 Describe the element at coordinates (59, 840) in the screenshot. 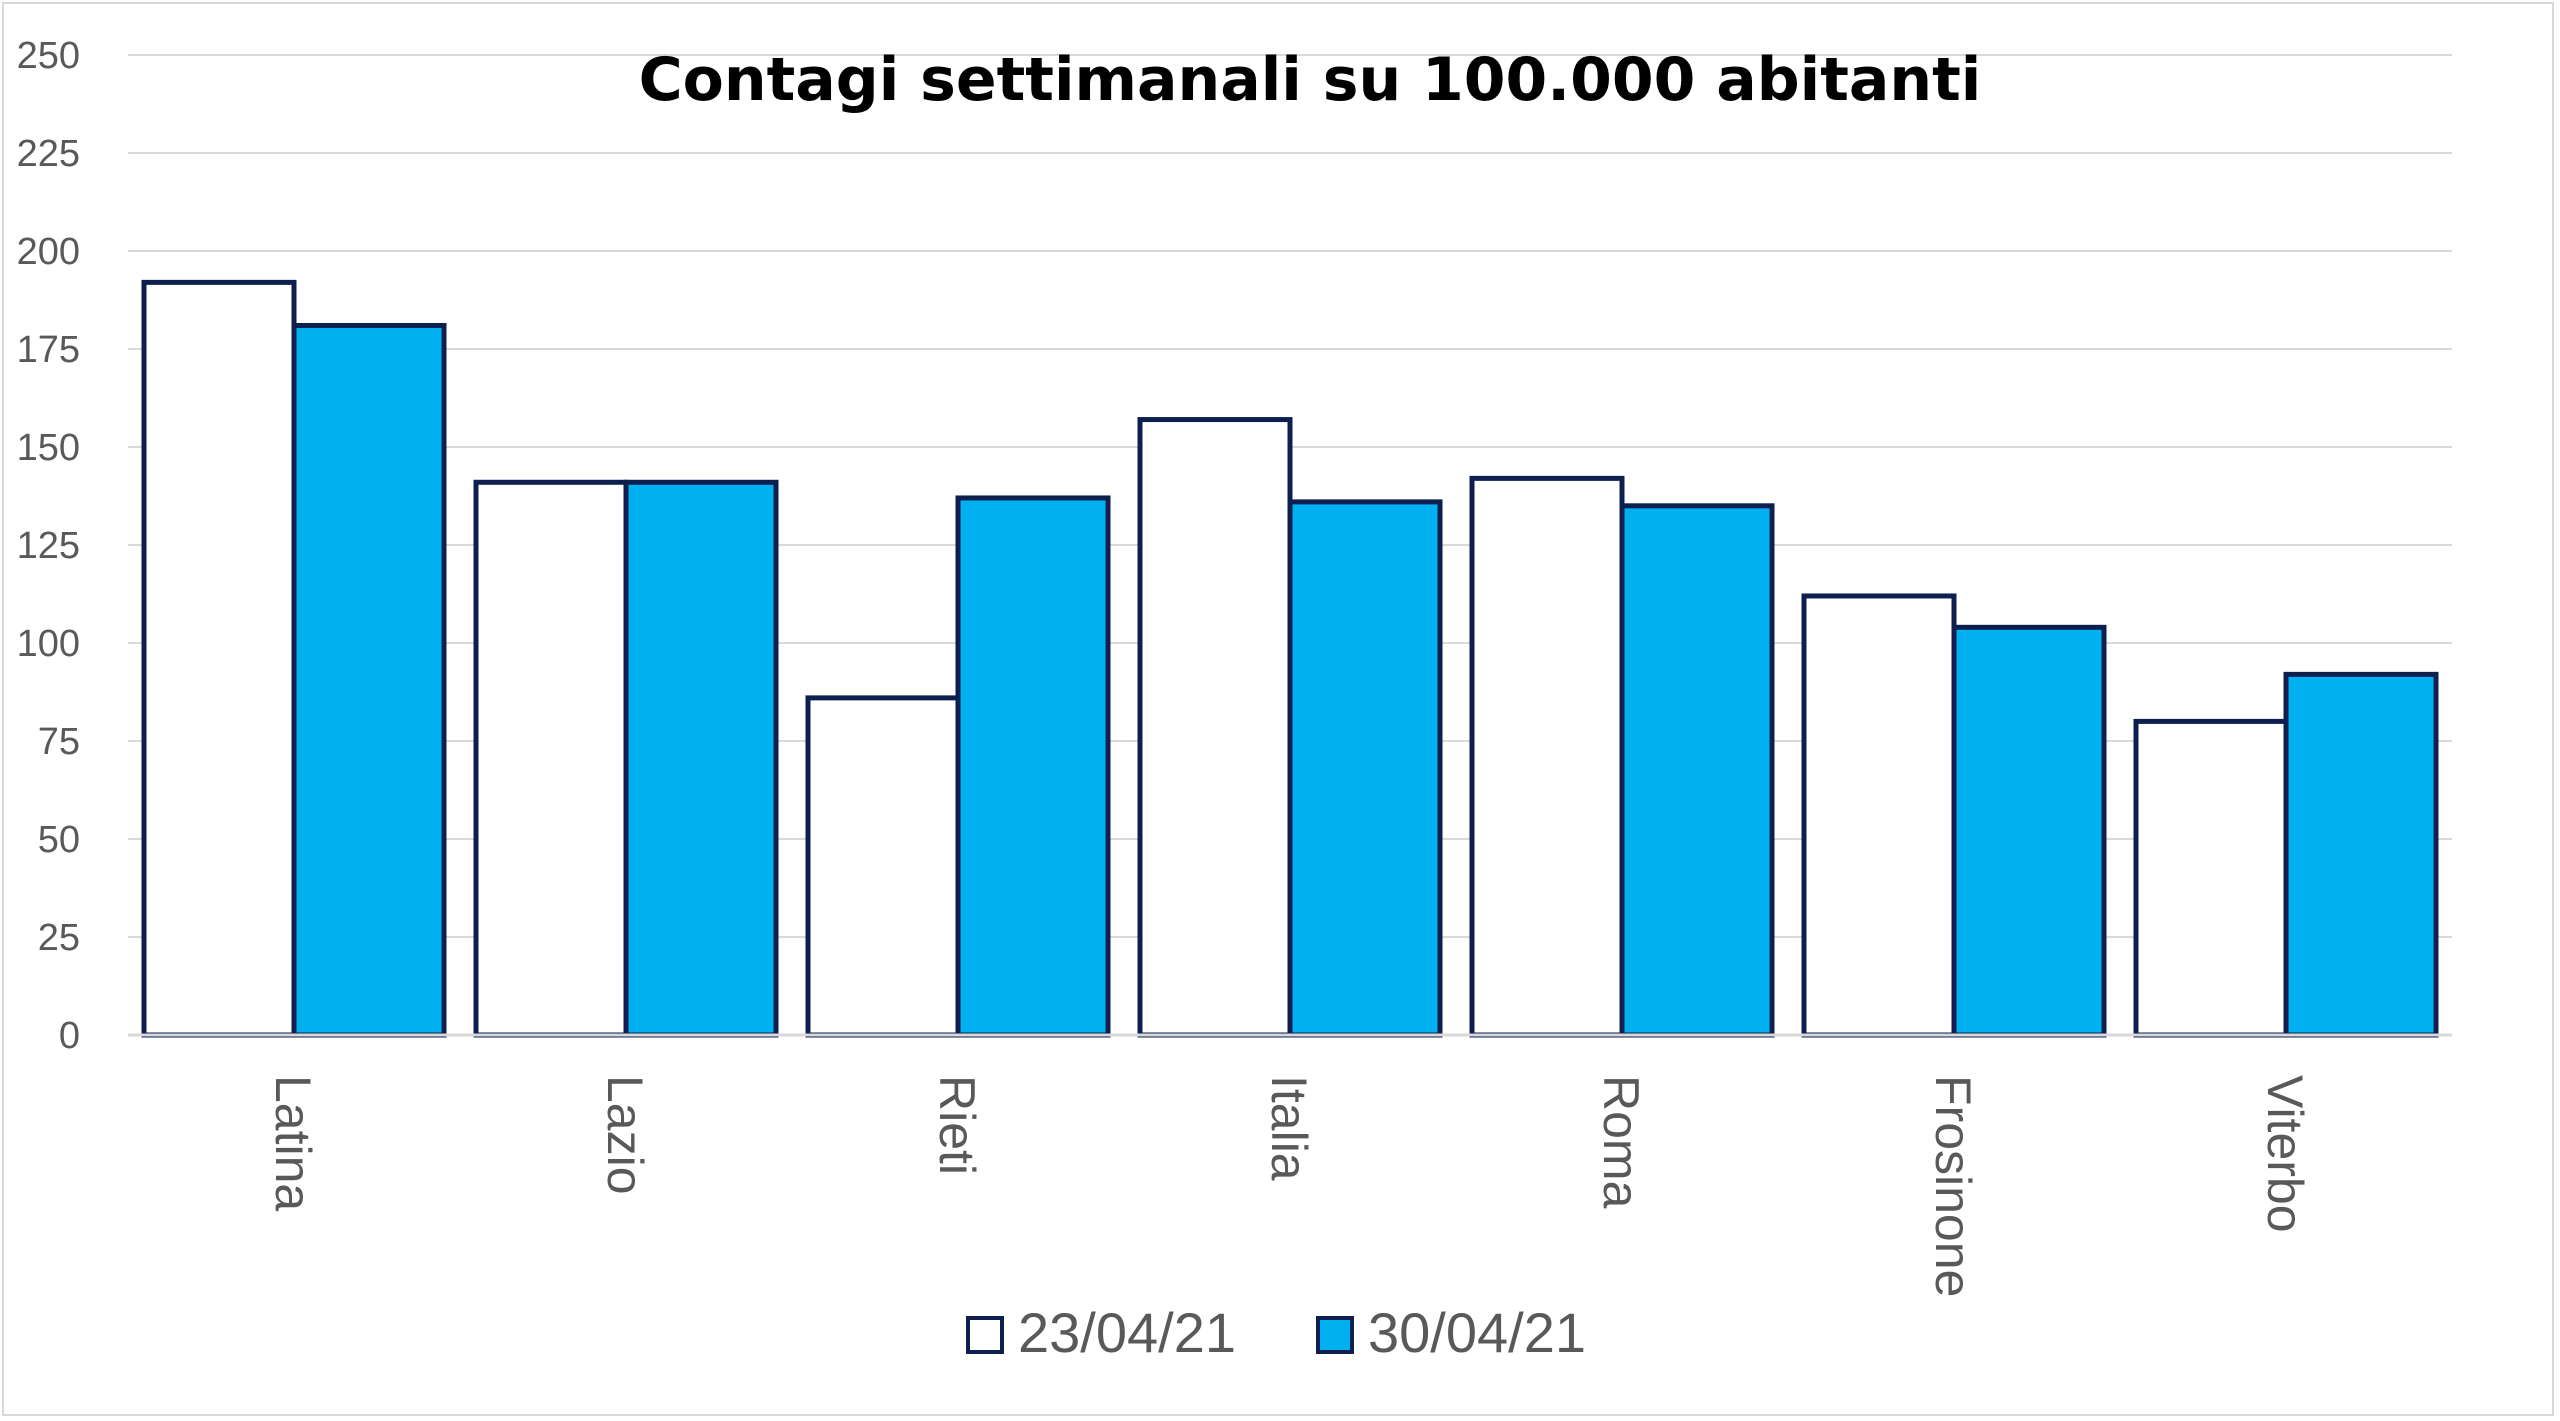

I see `y-tick-label: 50` at that location.